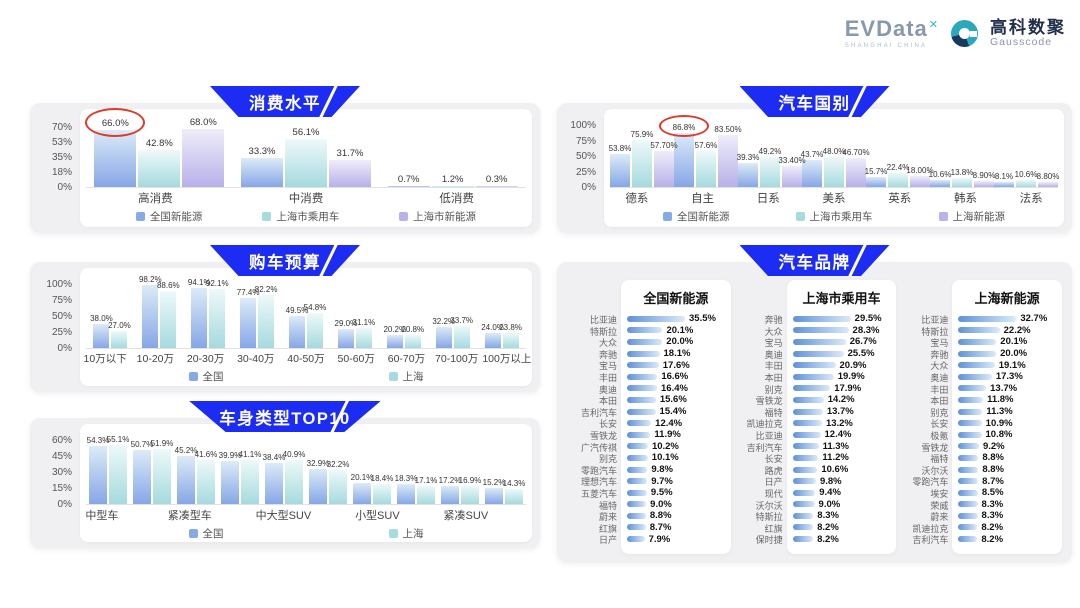  I want to click on bar-group: 0.7% 1.2% 0.3%, so click(452, 180).